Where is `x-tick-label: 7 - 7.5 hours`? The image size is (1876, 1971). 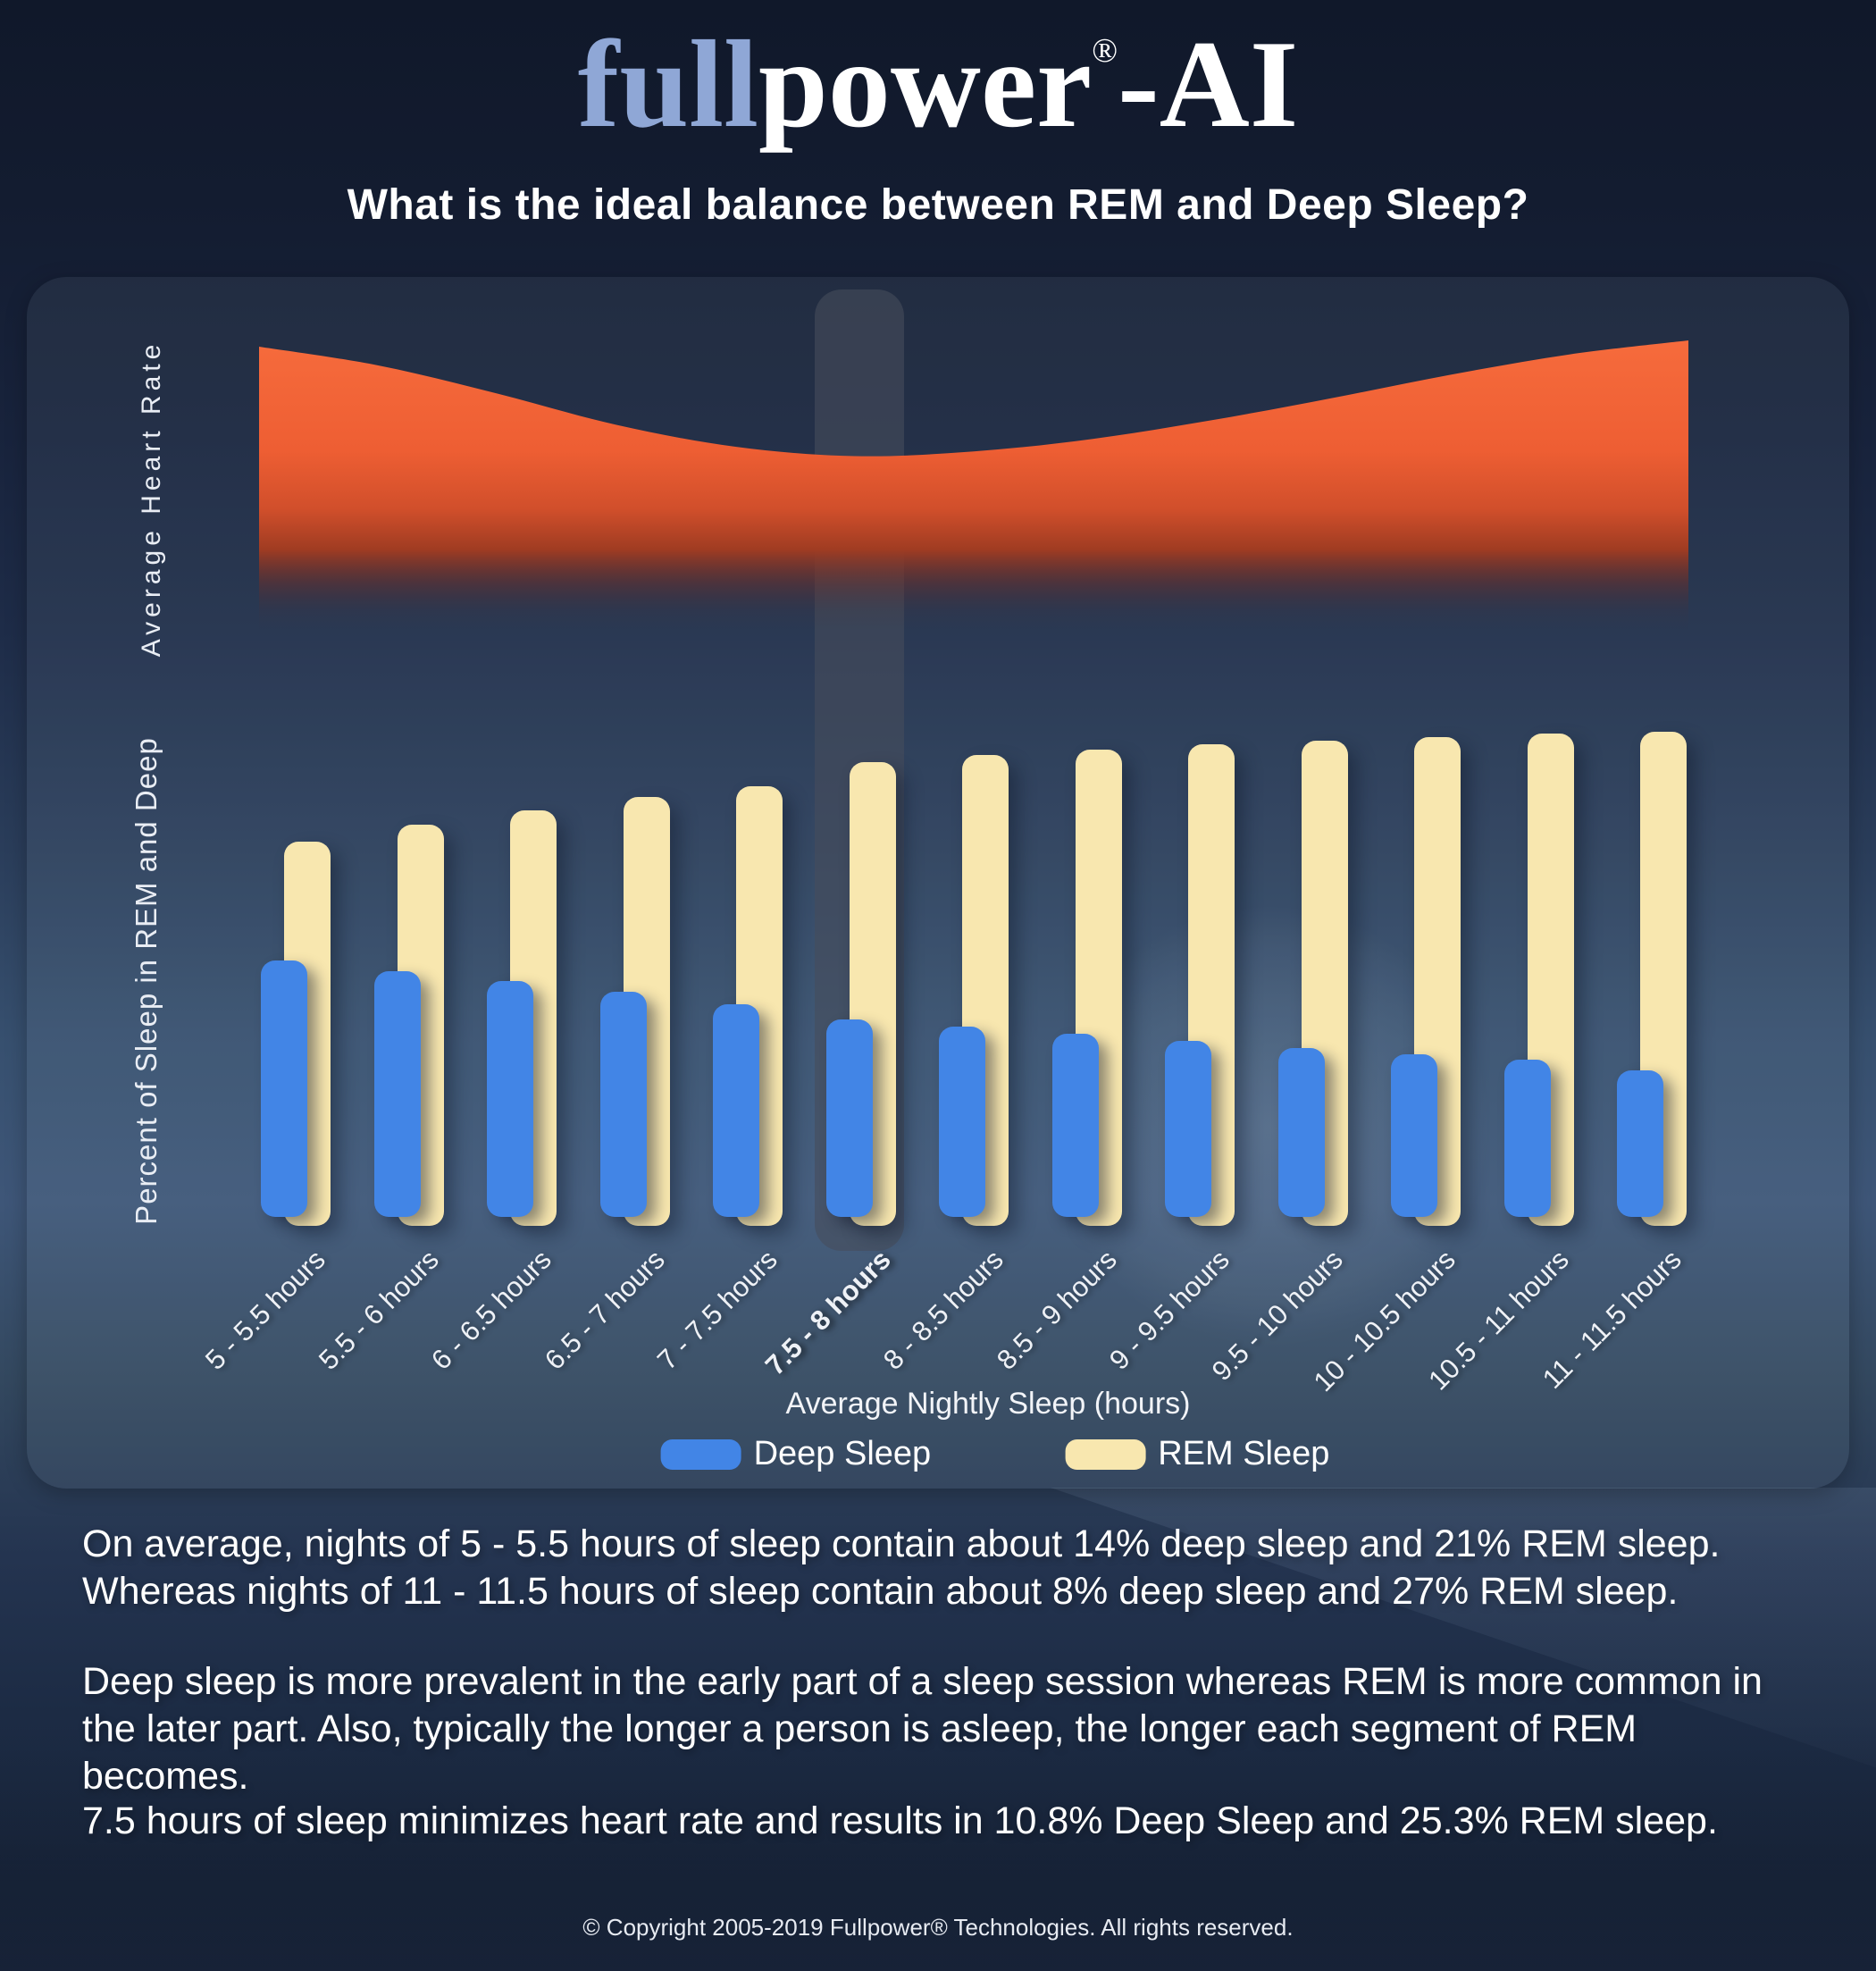 x-tick-label: 7 - 7.5 hours is located at coordinates (716, 1310).